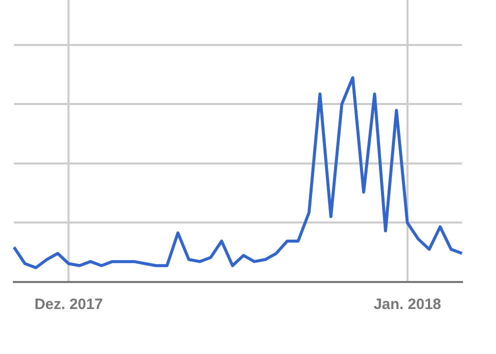 This screenshot has height=354, width=496. Describe the element at coordinates (68, 305) in the screenshot. I see `x-tick-label: Dez. 2017` at that location.